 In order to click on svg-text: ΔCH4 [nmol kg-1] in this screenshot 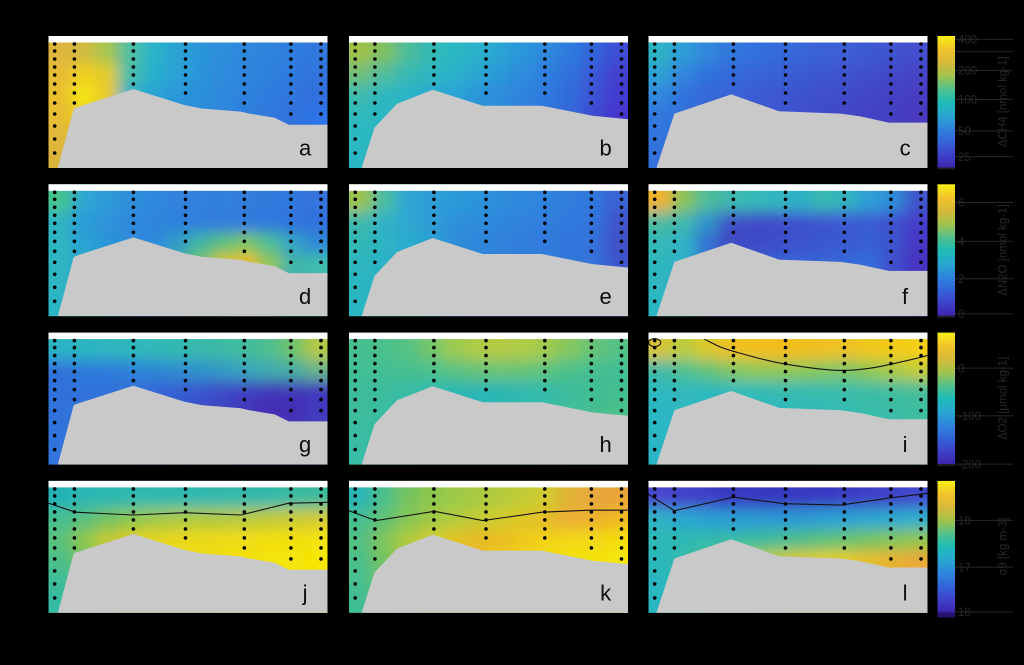, I will do `click(1004, 101)`.